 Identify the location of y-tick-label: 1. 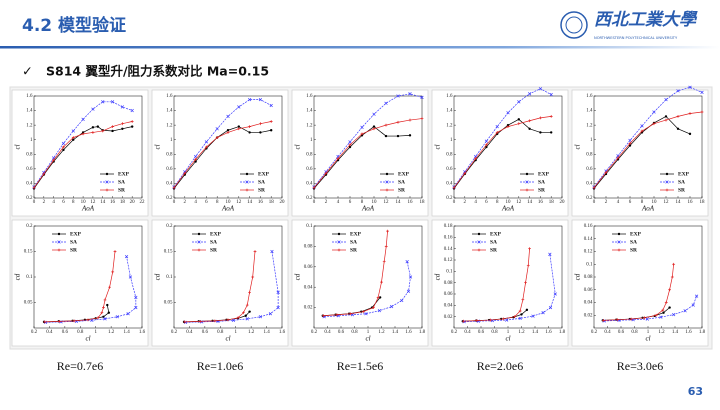
(171, 140).